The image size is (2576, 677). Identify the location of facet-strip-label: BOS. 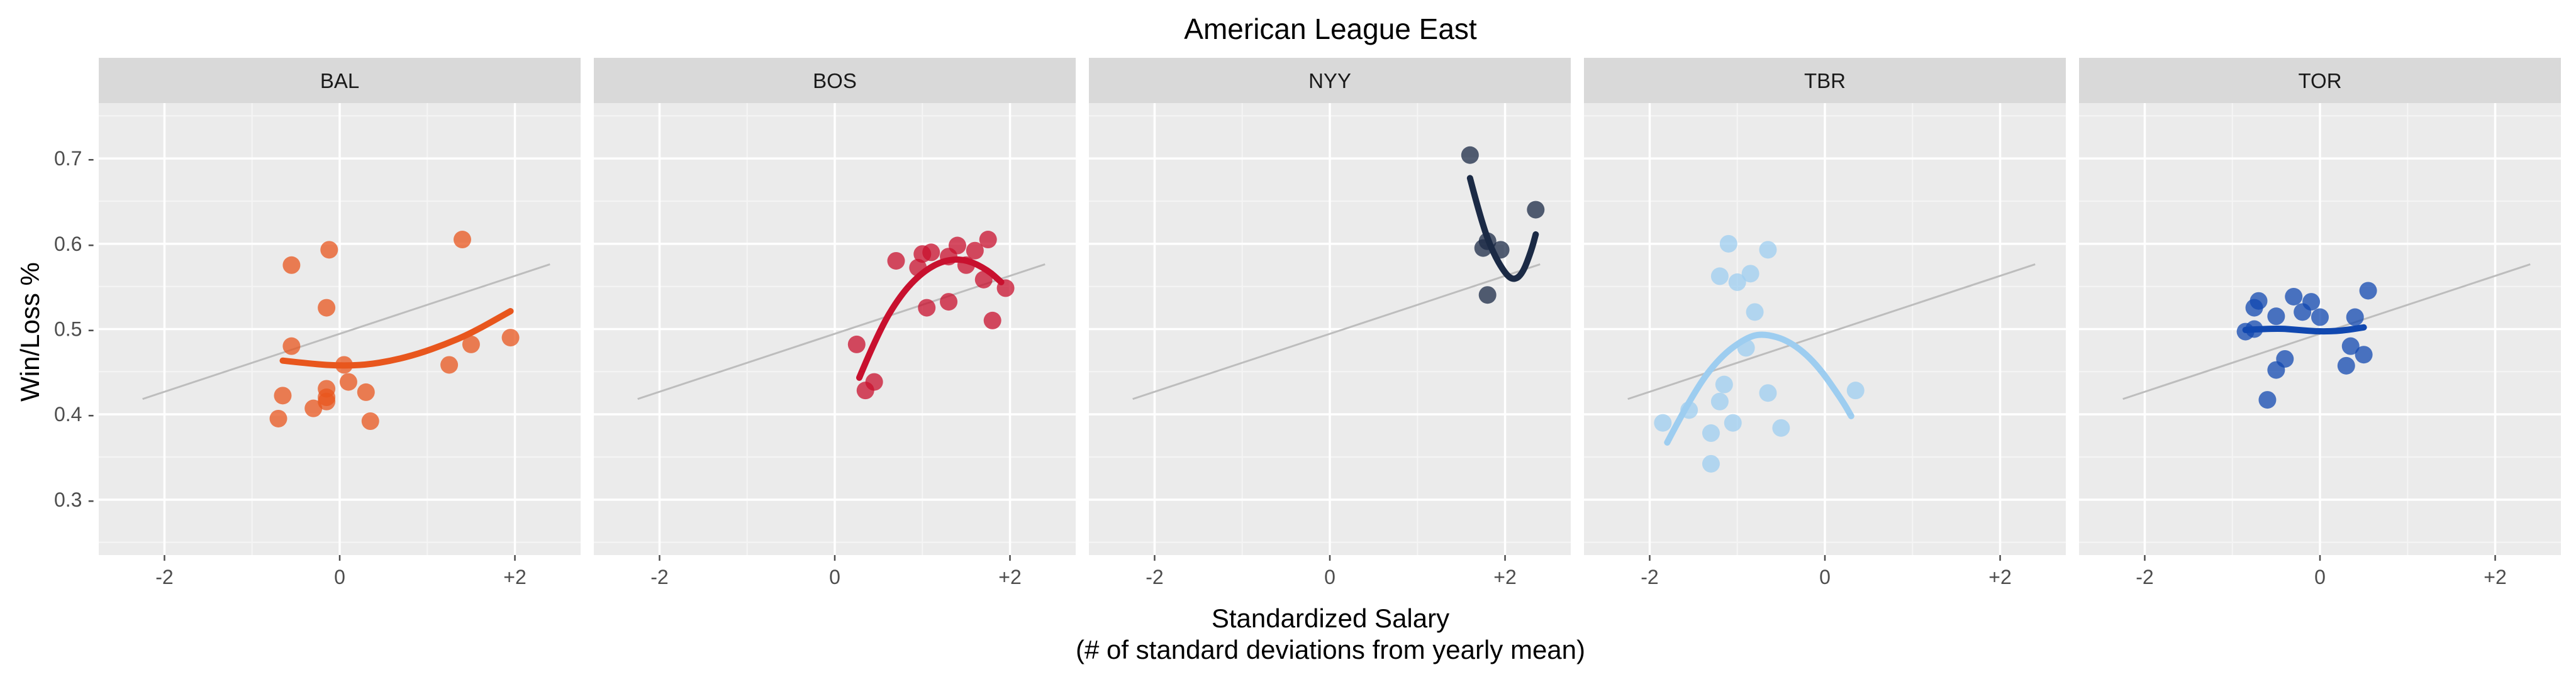
(835, 80).